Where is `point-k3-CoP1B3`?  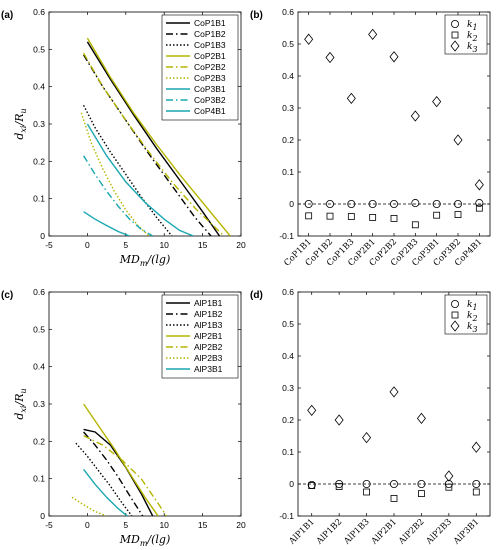
point-k3-CoP1B3 is located at coordinates (351, 98).